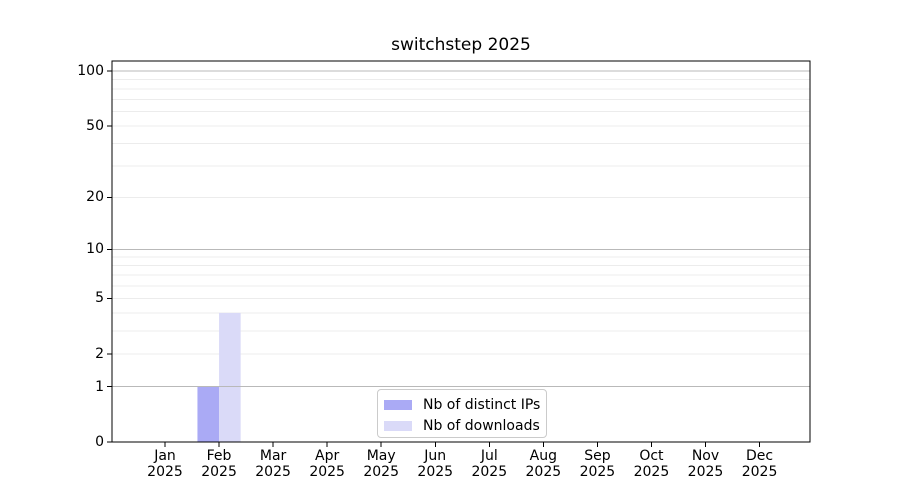 The width and height of the screenshot is (900, 500). What do you see at coordinates (99, 386) in the screenshot?
I see `y-tick-label: 1` at bounding box center [99, 386].